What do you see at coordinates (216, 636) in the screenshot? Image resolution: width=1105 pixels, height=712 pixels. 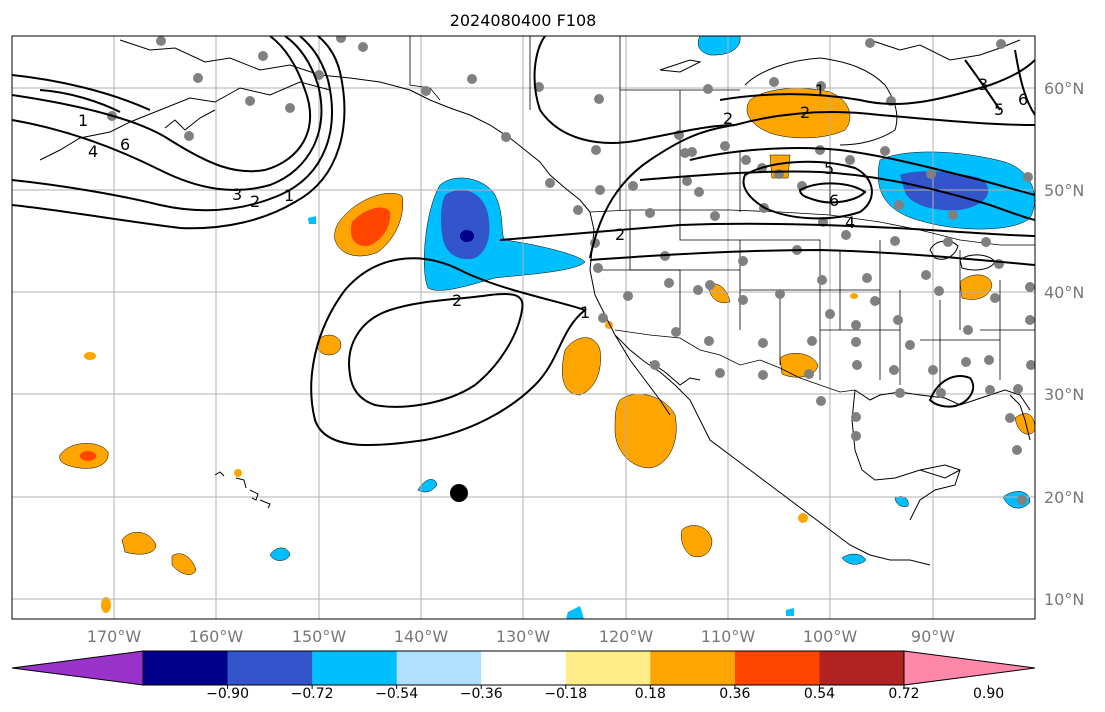 I see `lon-tick-label: 160°W` at bounding box center [216, 636].